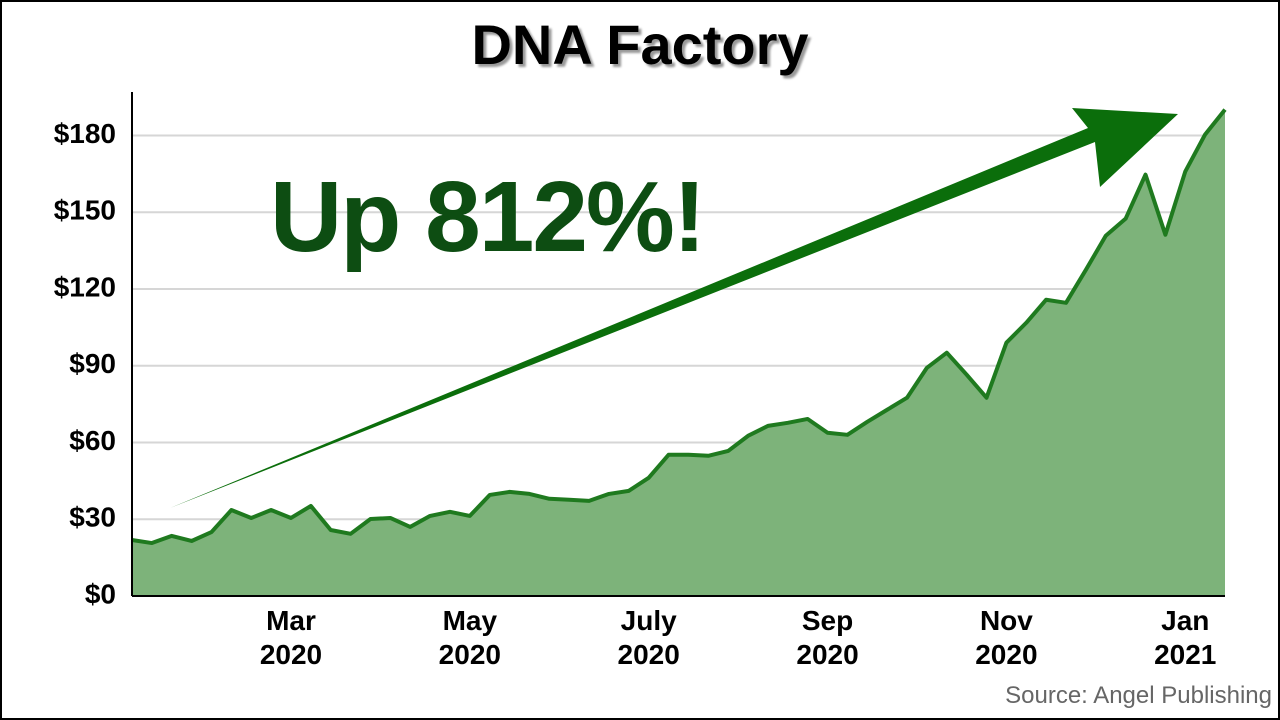  Describe the element at coordinates (488, 217) in the screenshot. I see `annotation: Up 812%!` at that location.